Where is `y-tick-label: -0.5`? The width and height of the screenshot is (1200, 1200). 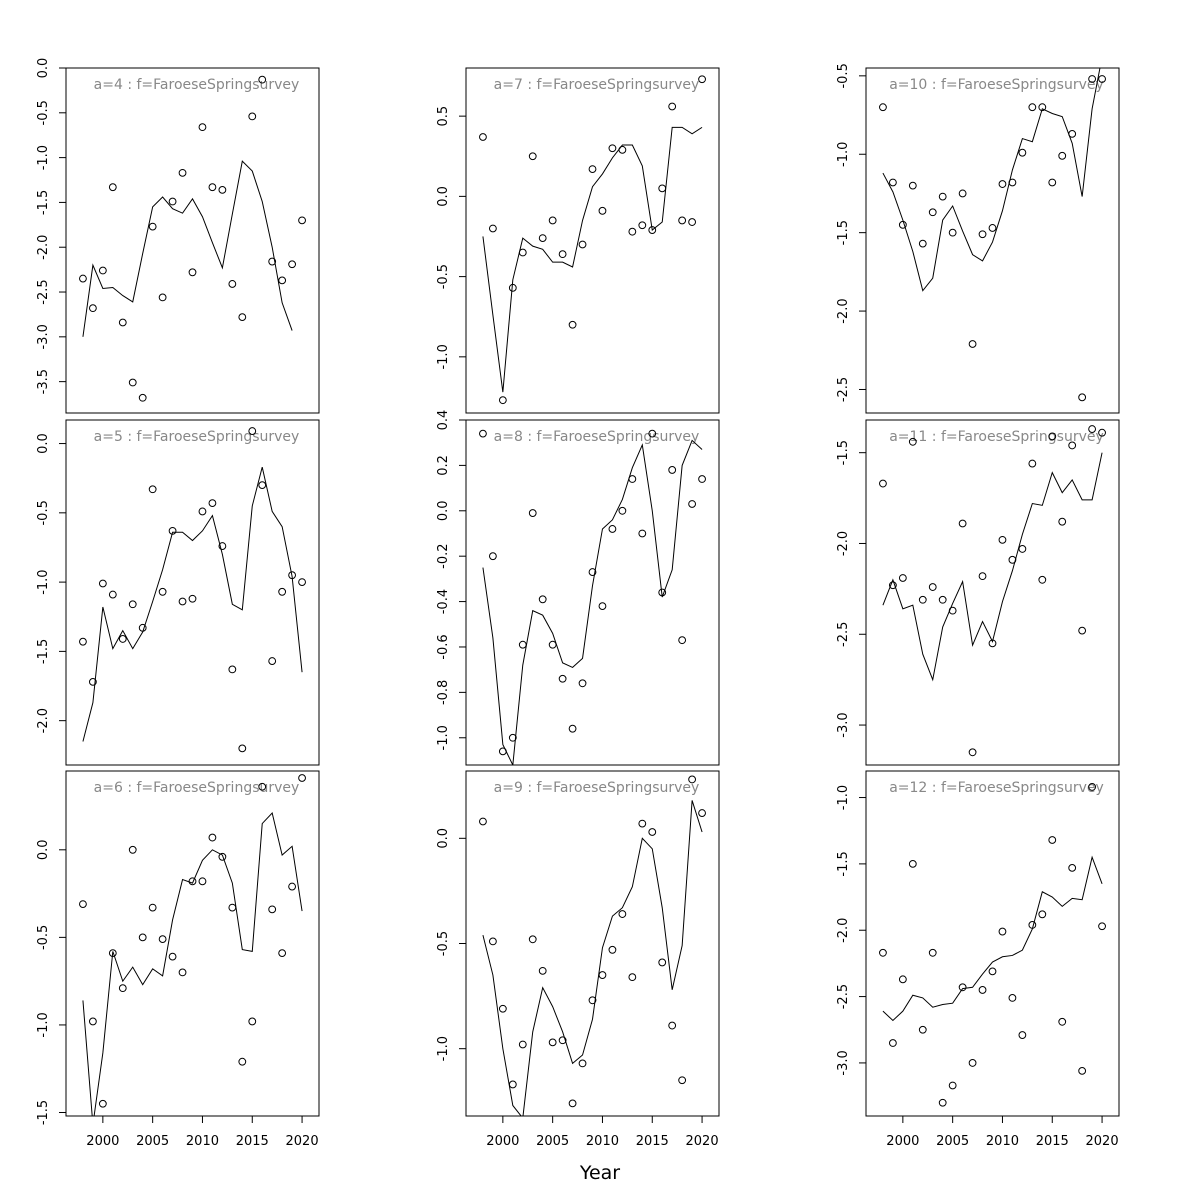
y-tick-label: -0.5 is located at coordinates (443, 943).